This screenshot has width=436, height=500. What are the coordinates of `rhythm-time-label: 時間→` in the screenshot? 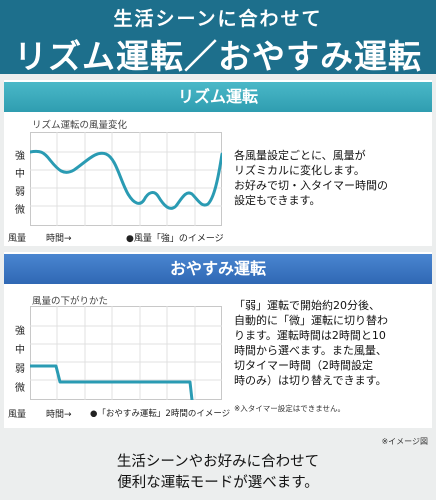 It's located at (59, 239).